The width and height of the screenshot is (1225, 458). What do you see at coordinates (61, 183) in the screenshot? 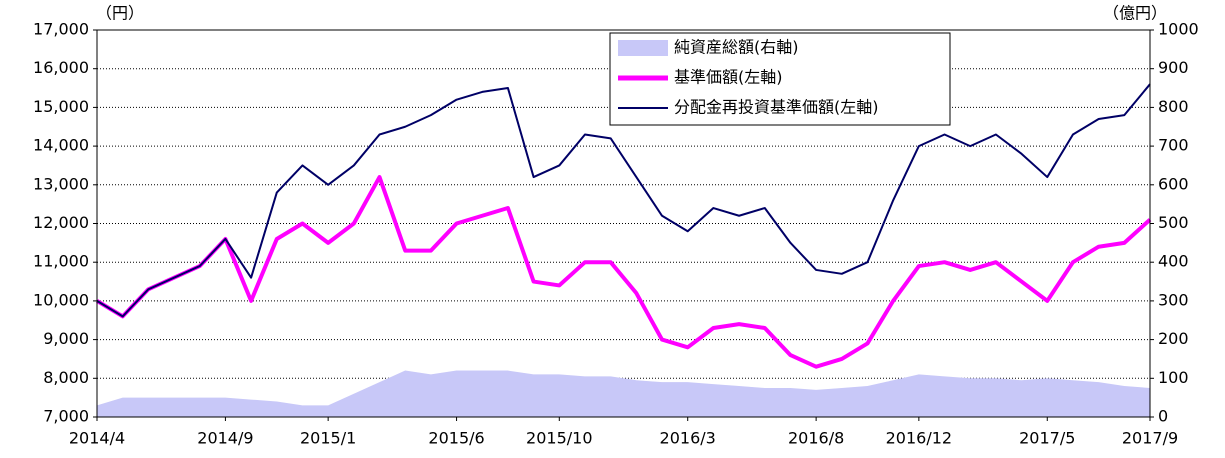
I see `y-tick-label: 13,000` at bounding box center [61, 183].